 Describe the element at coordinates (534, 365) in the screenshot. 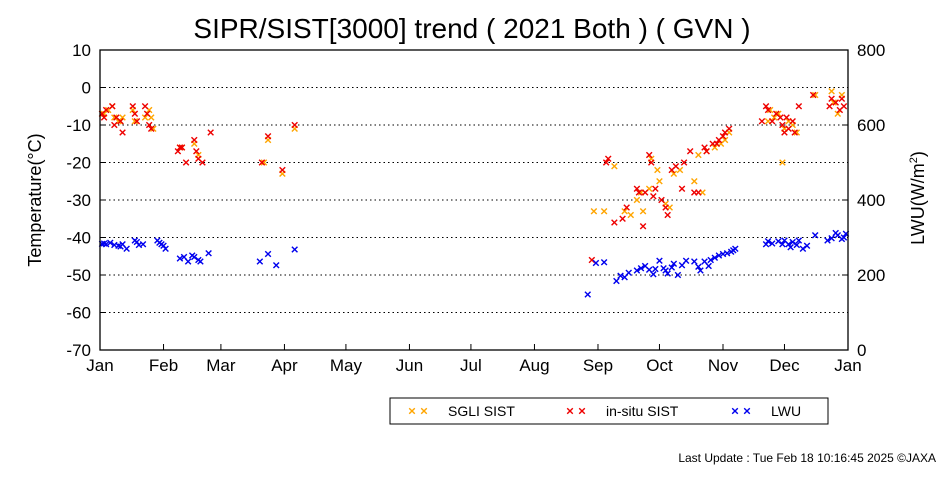

I see `x-tick-label: Aug` at that location.